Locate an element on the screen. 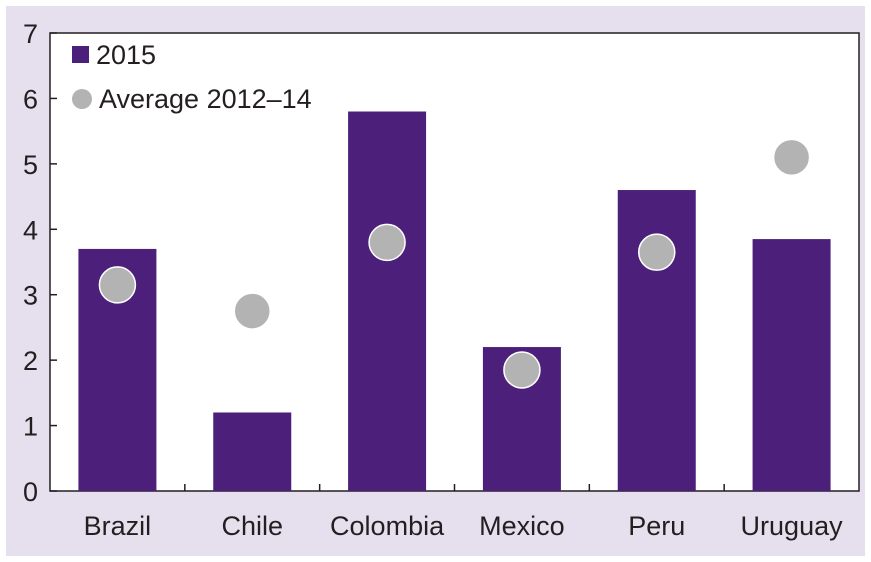 Image resolution: width=871 pixels, height=562 pixels. x-tick-label-brazil: Brazil is located at coordinates (118, 526).